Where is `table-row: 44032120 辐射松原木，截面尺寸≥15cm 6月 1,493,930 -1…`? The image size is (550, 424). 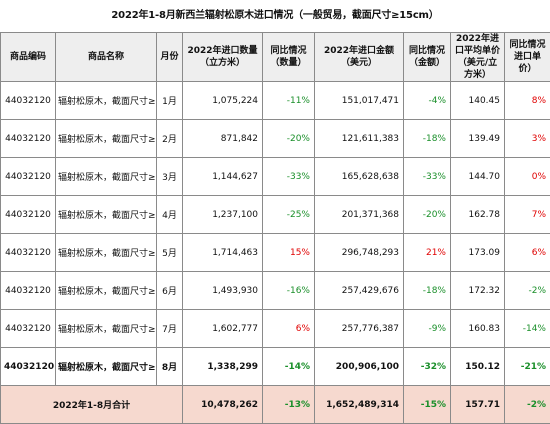
table-row: 44032120 辐射松原木，截面尺寸≥15cm 6月 1,493,930 -1… is located at coordinates (275, 291).